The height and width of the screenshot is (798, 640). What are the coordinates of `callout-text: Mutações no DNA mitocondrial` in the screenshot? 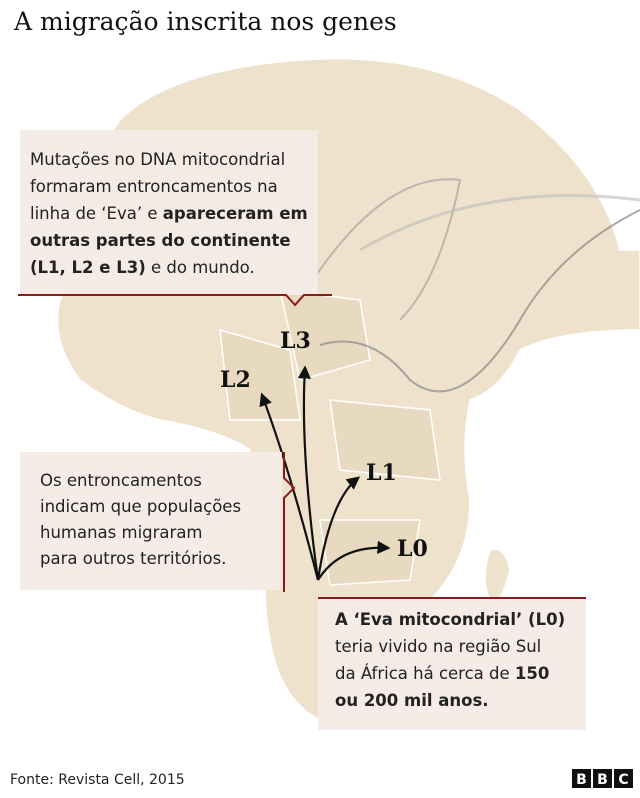 It's located at (157, 159).